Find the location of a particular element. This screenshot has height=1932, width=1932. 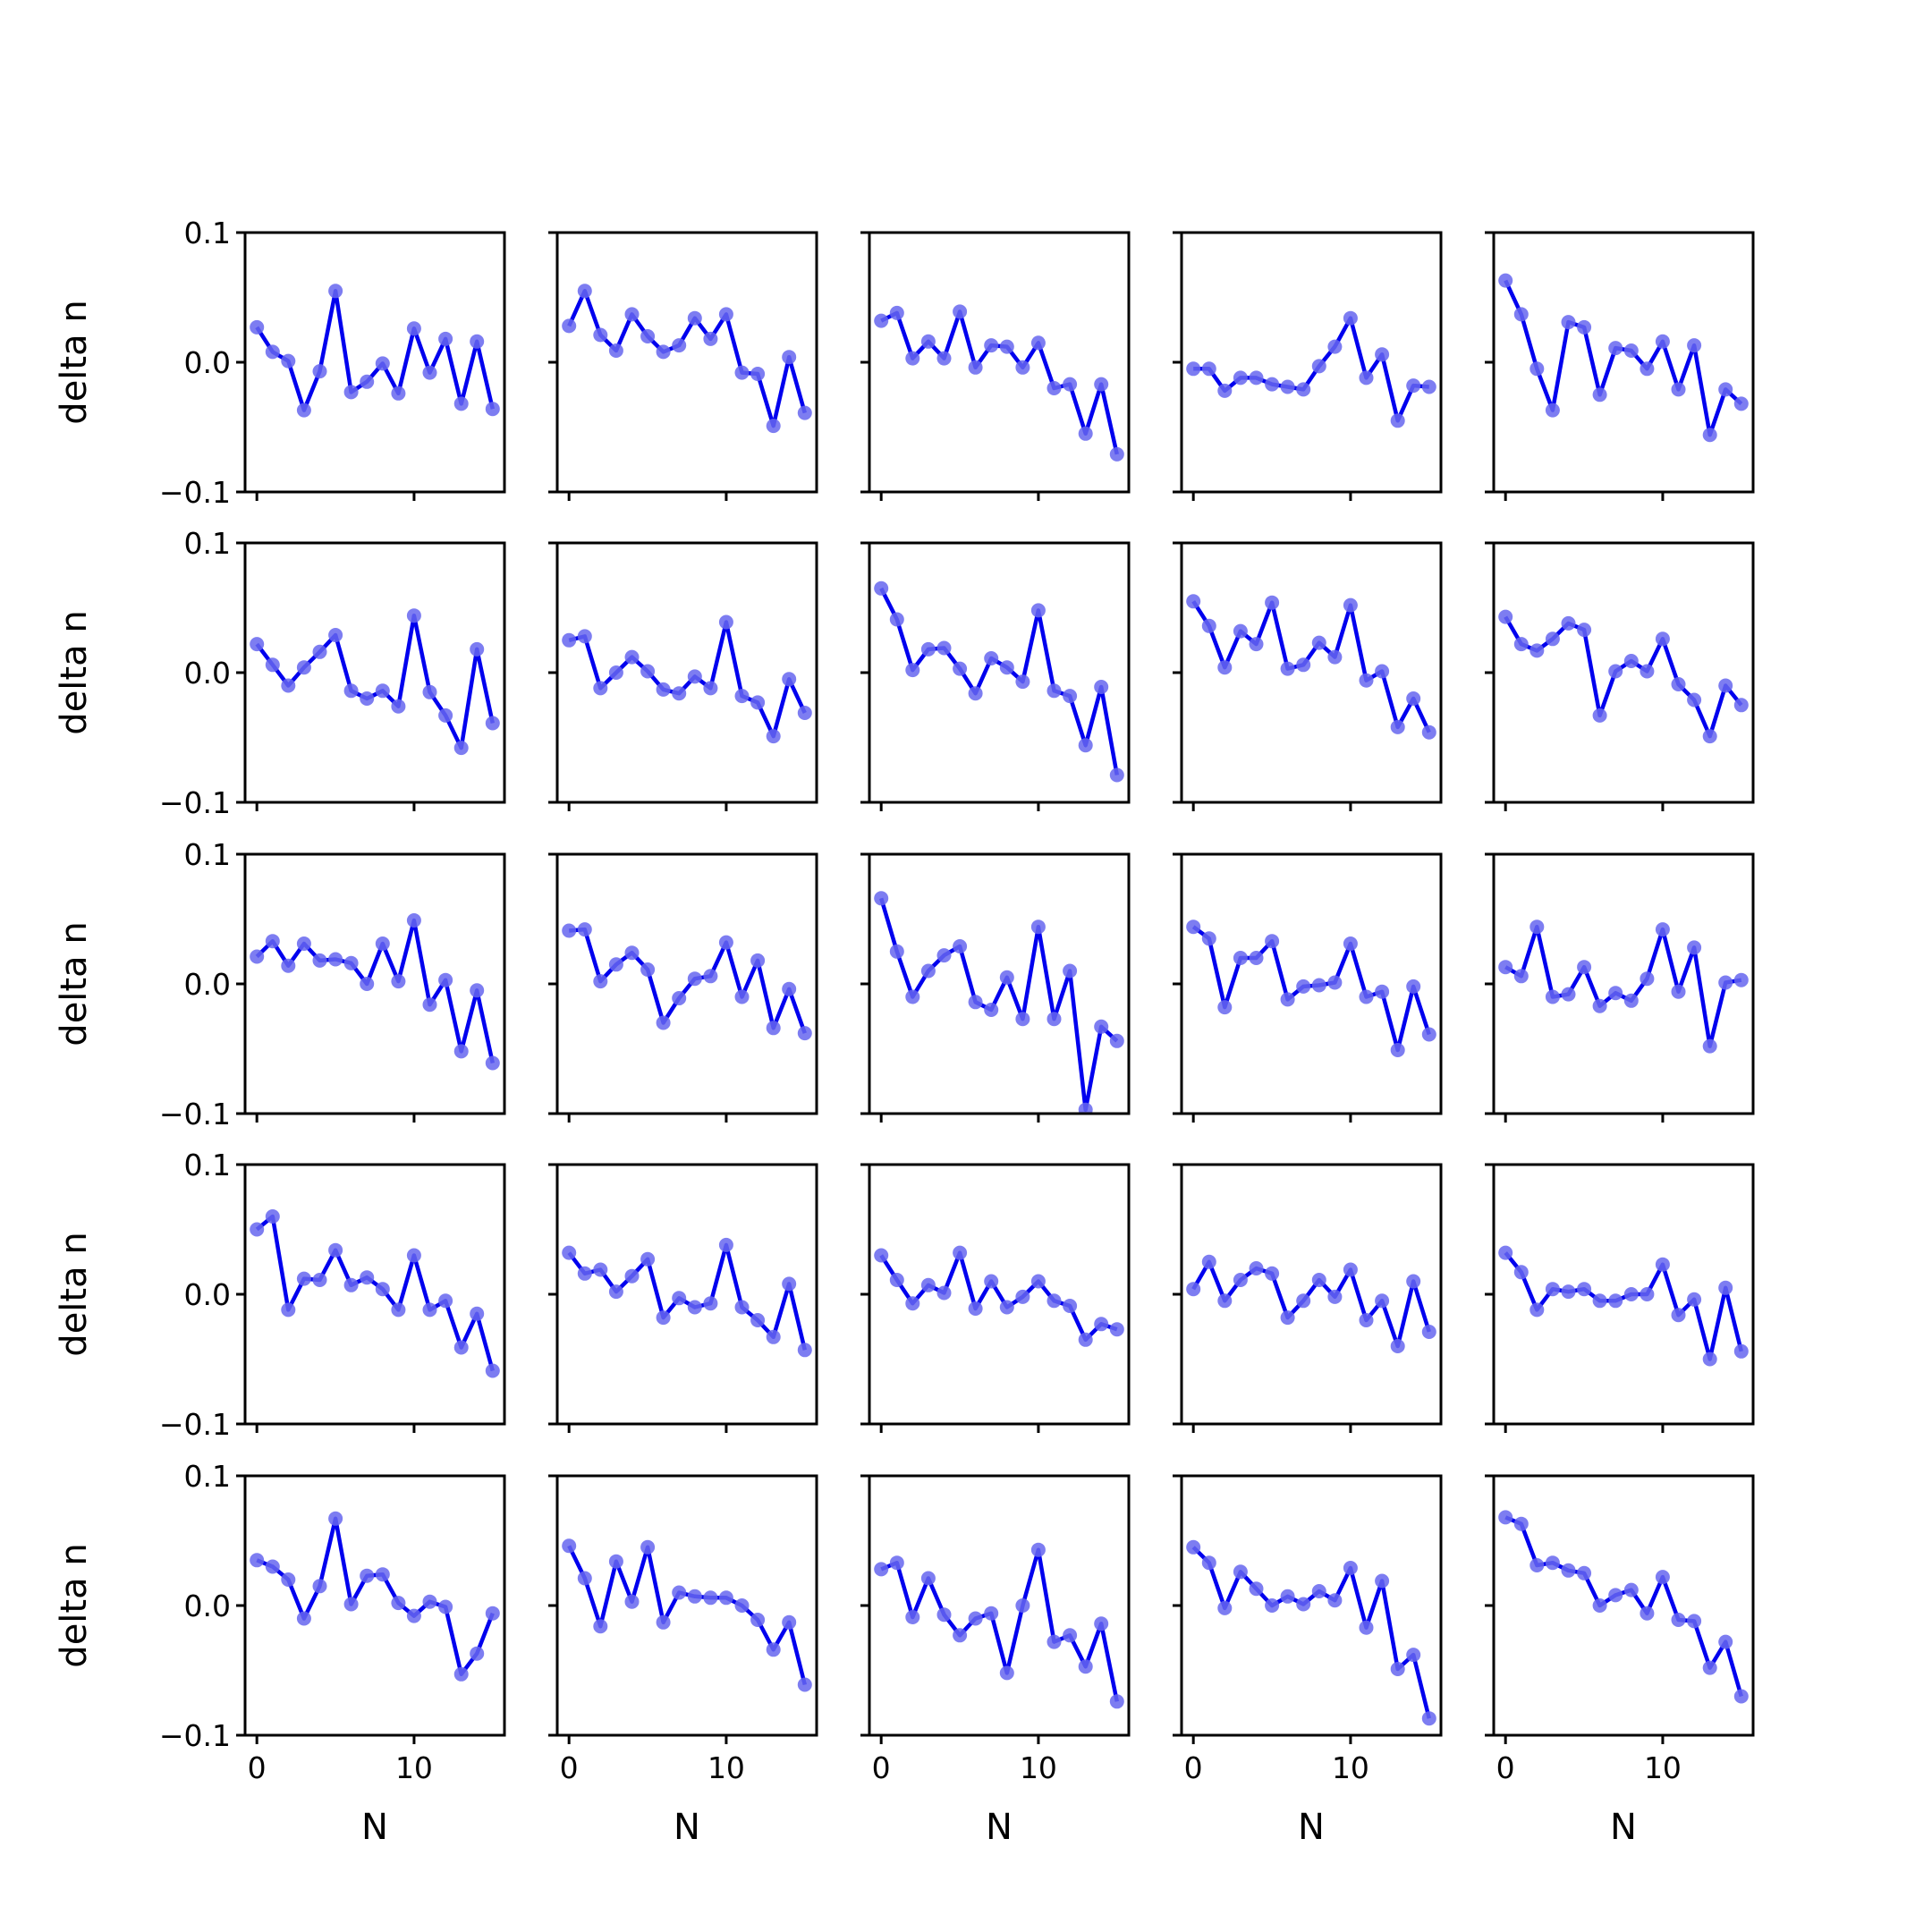

panel-r2-c5 is located at coordinates (1620, 676).